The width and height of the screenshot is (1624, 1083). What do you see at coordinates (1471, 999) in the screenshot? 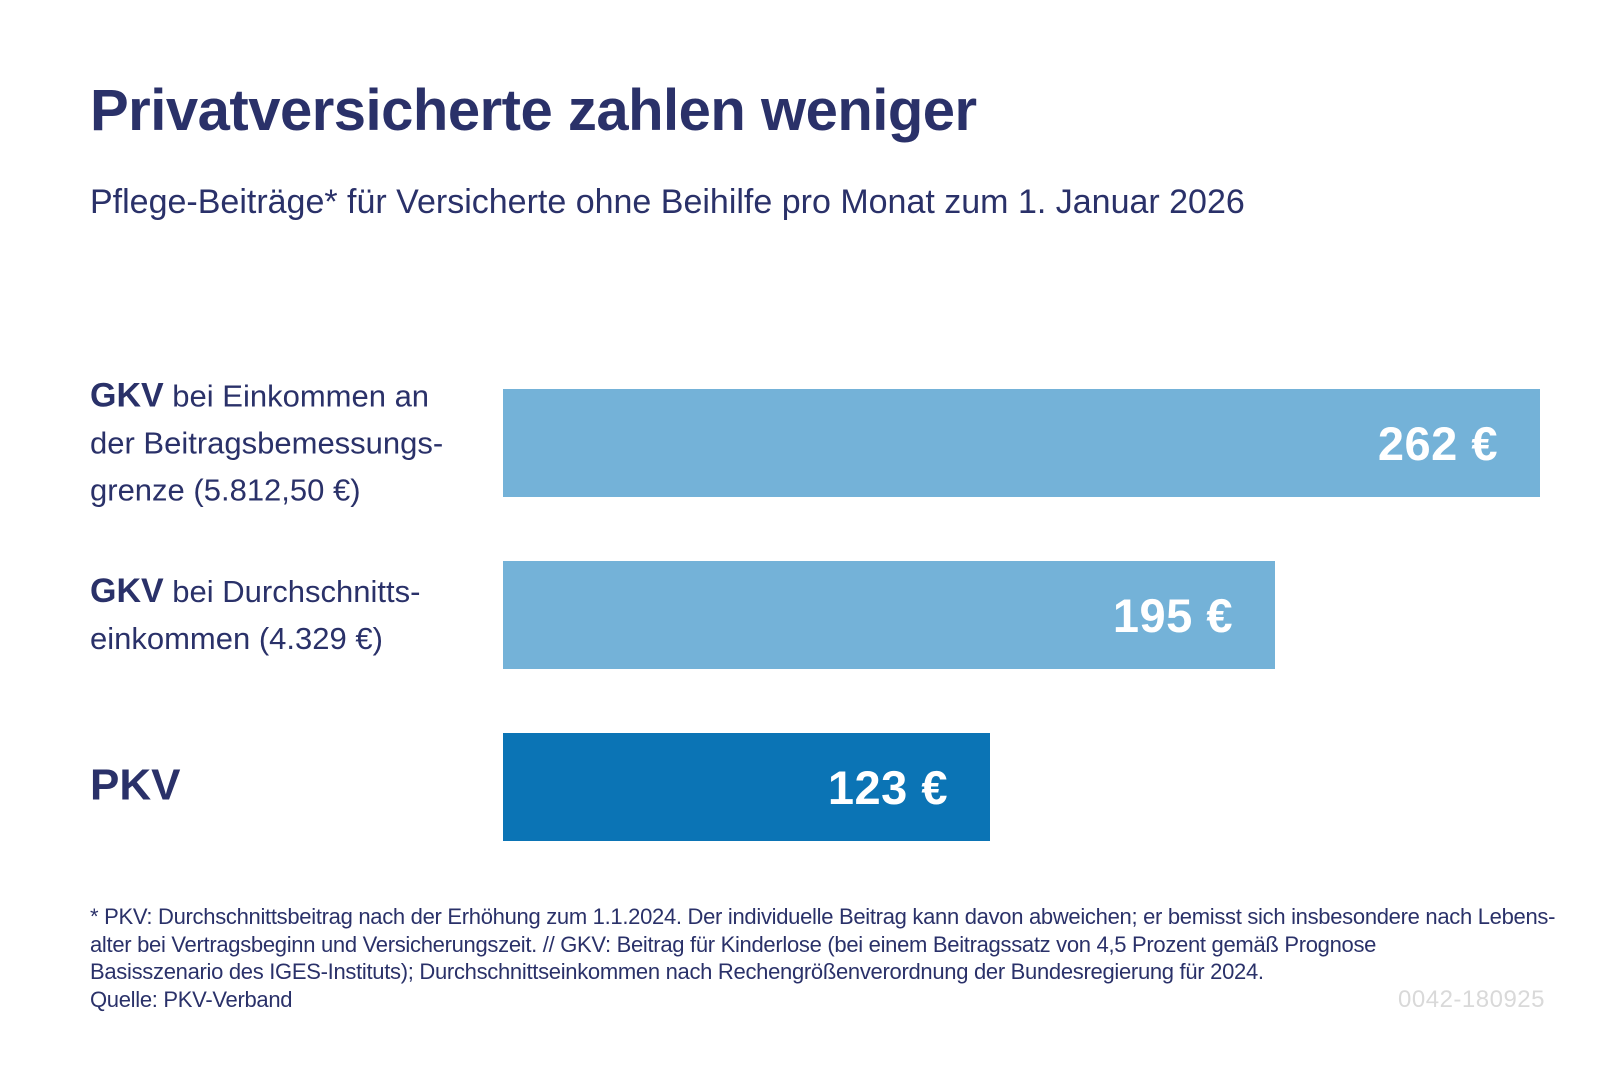
I see `figure-code: 0042-180925` at bounding box center [1471, 999].